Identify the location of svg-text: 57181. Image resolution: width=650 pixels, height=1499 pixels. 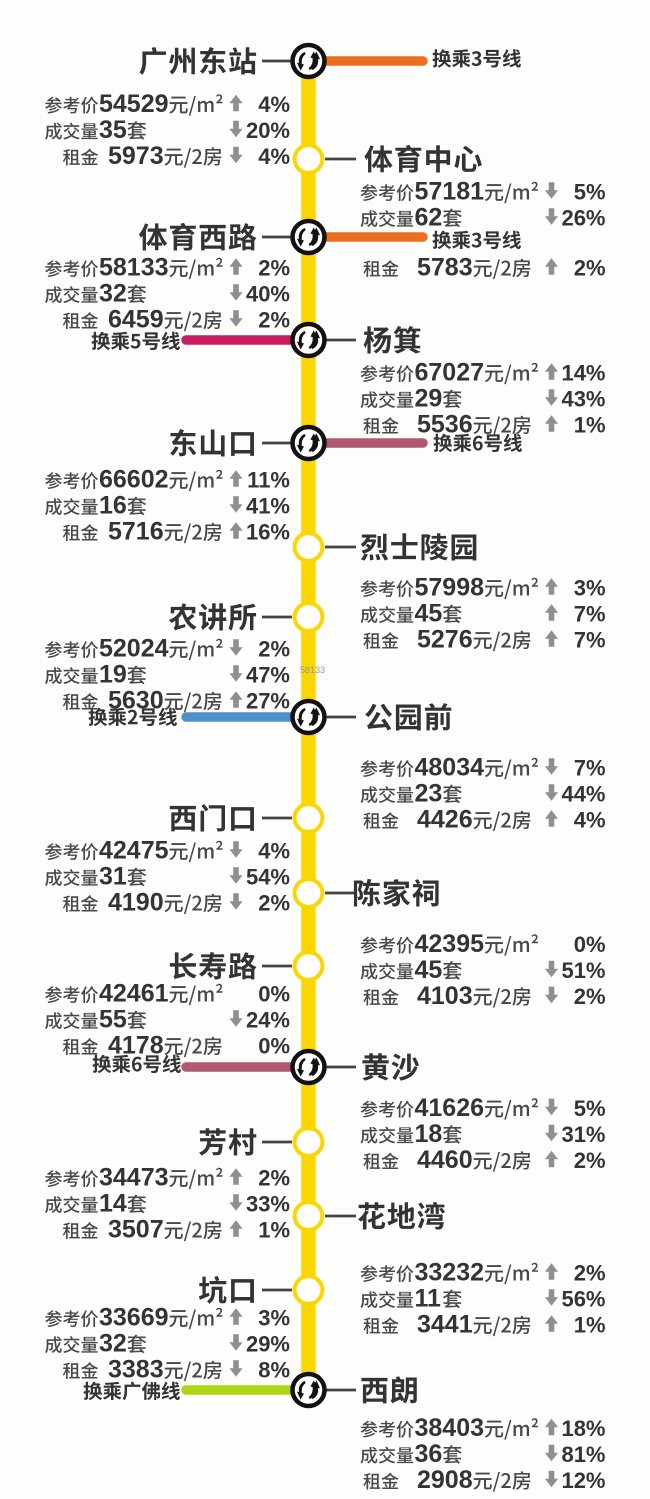
(450, 192).